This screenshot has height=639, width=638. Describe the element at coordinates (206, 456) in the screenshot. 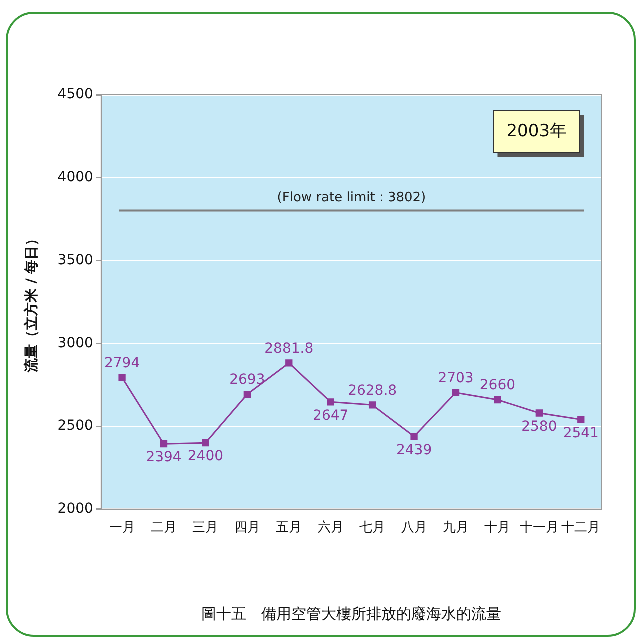

I see `data-label: 2400` at that location.